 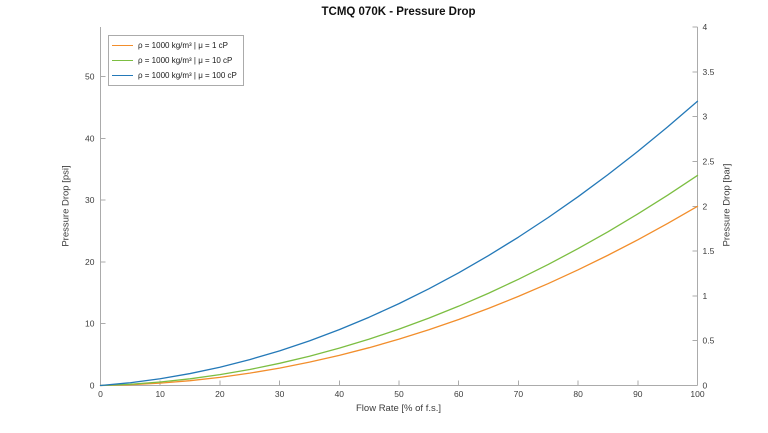 What do you see at coordinates (727, 205) in the screenshot?
I see `y-axis-right-label: Pressure Drop [bar]` at bounding box center [727, 205].